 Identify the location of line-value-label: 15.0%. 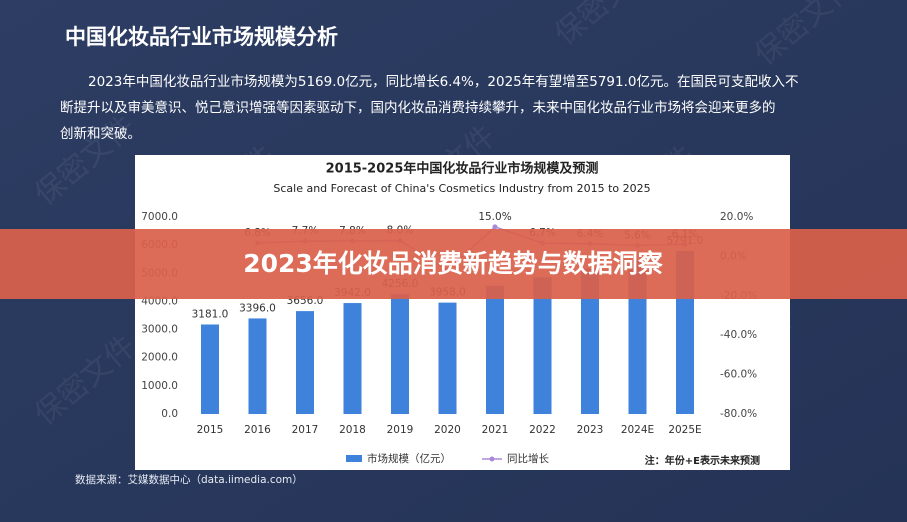
(494, 217).